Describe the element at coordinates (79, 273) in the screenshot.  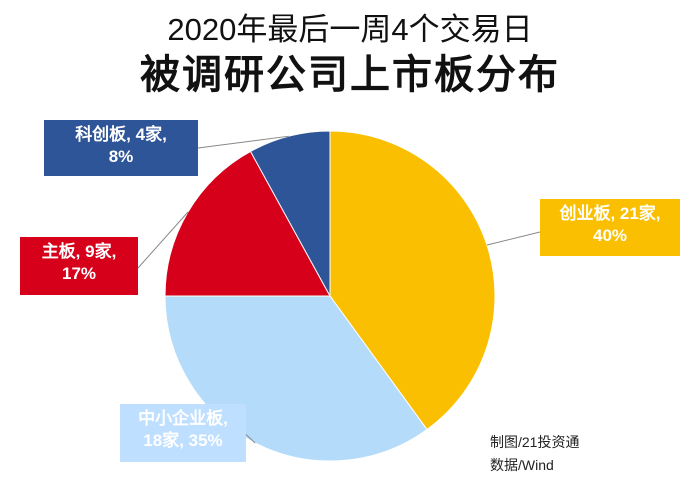
I see `label-zhuban-line2: 17%` at that location.